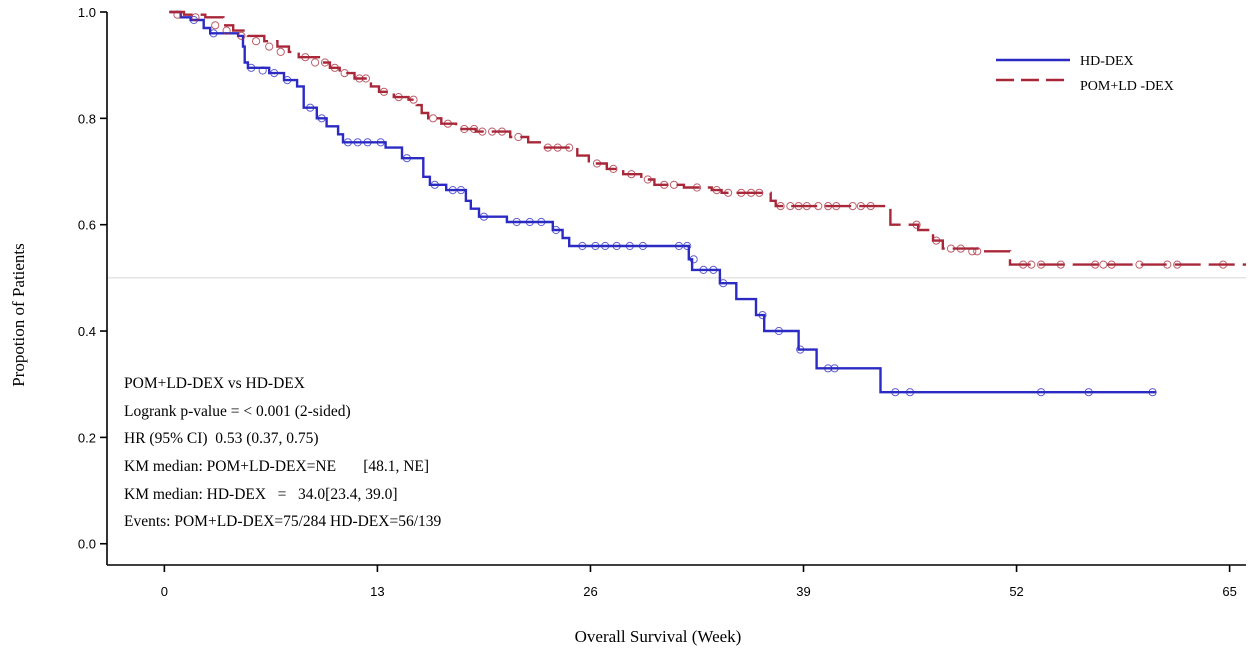 The width and height of the screenshot is (1248, 650). Describe the element at coordinates (87, 544) in the screenshot. I see `y-tick-label: 0.0` at that location.